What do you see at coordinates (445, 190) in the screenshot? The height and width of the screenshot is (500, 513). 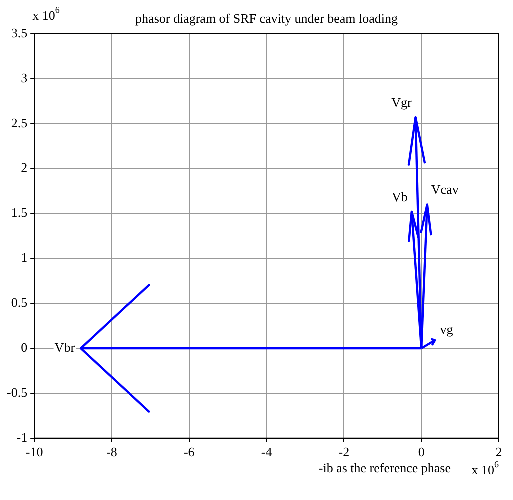 I see `series-label: Vcav` at bounding box center [445, 190].